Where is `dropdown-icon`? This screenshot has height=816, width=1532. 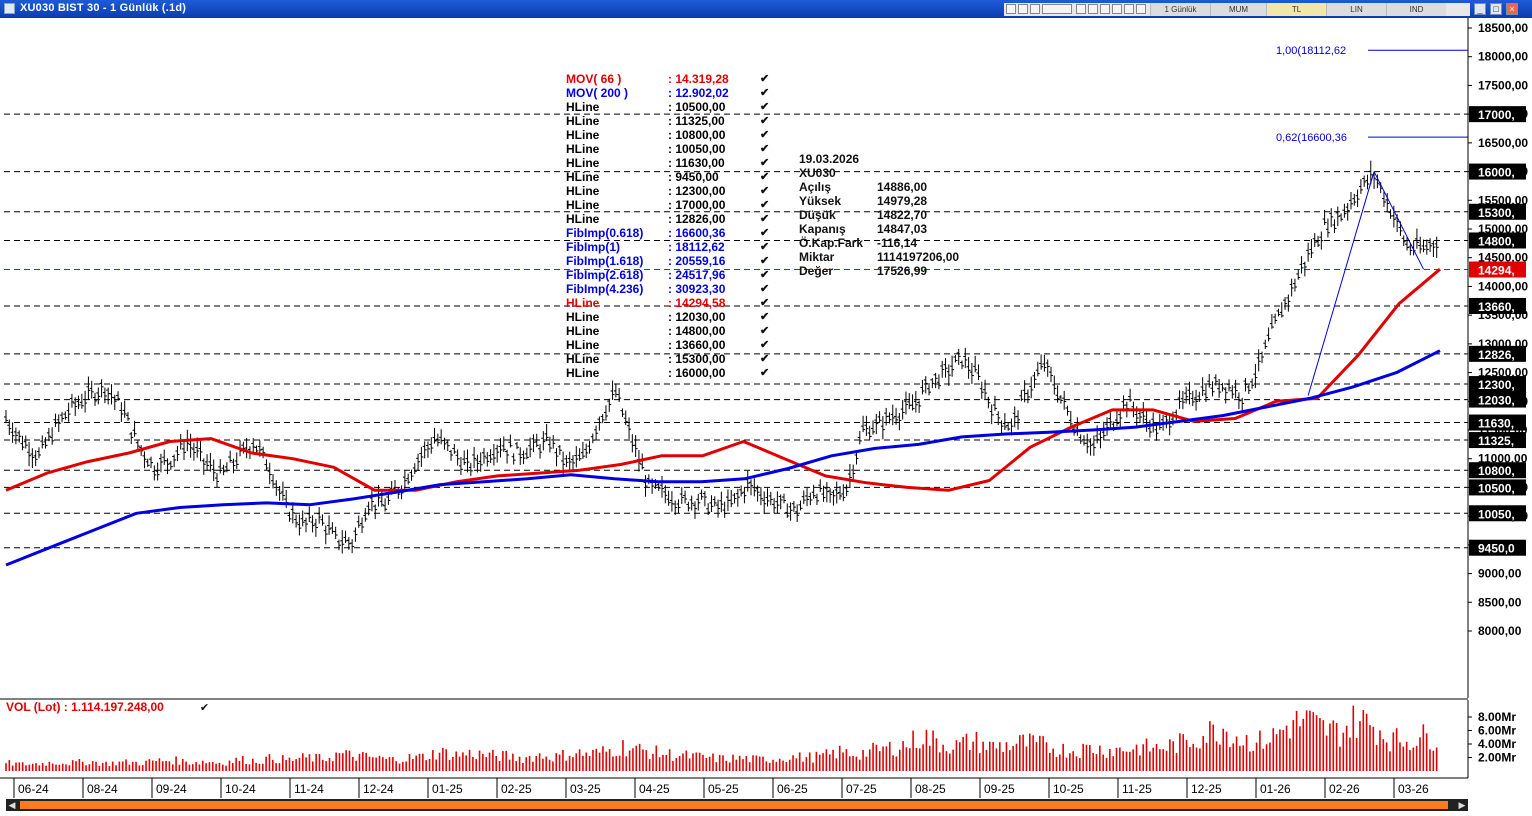 dropdown-icon is located at coordinates (1141, 9).